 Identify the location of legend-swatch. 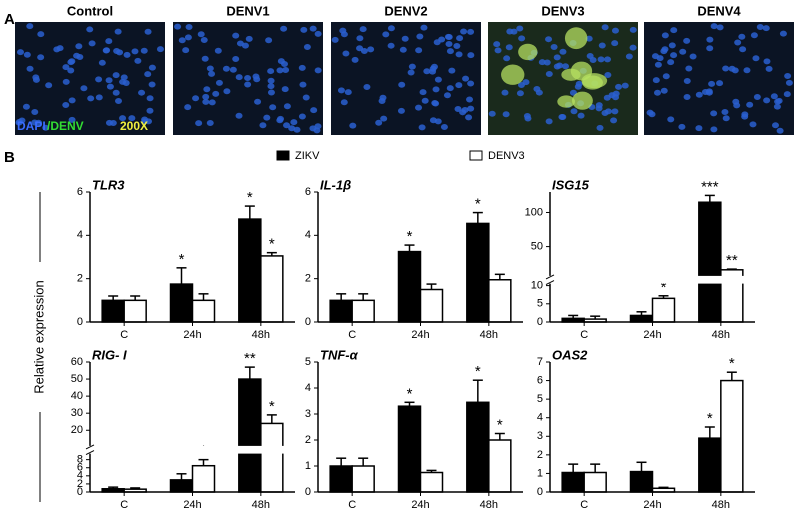
(283, 155).